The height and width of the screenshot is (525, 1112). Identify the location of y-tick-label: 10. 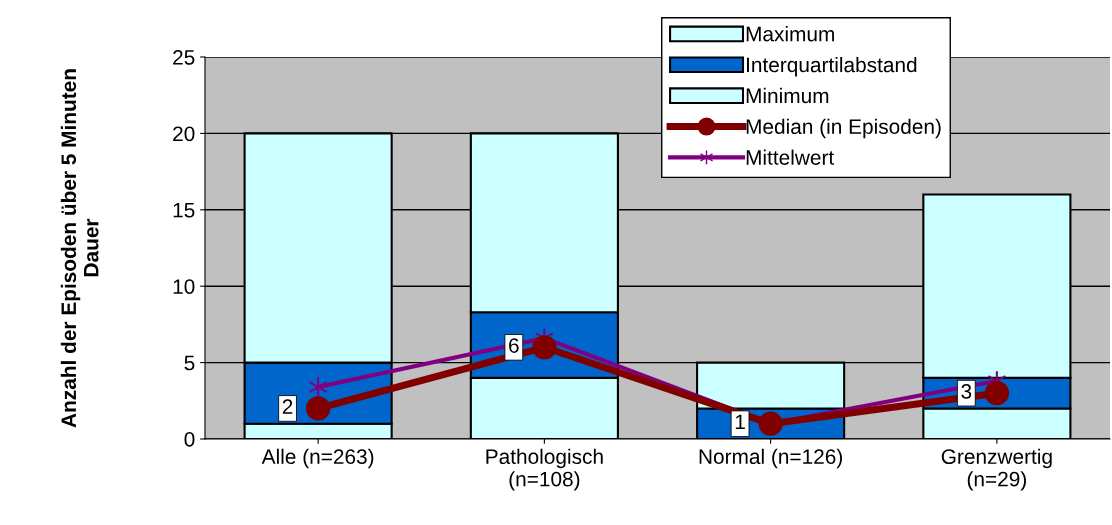
(184, 286).